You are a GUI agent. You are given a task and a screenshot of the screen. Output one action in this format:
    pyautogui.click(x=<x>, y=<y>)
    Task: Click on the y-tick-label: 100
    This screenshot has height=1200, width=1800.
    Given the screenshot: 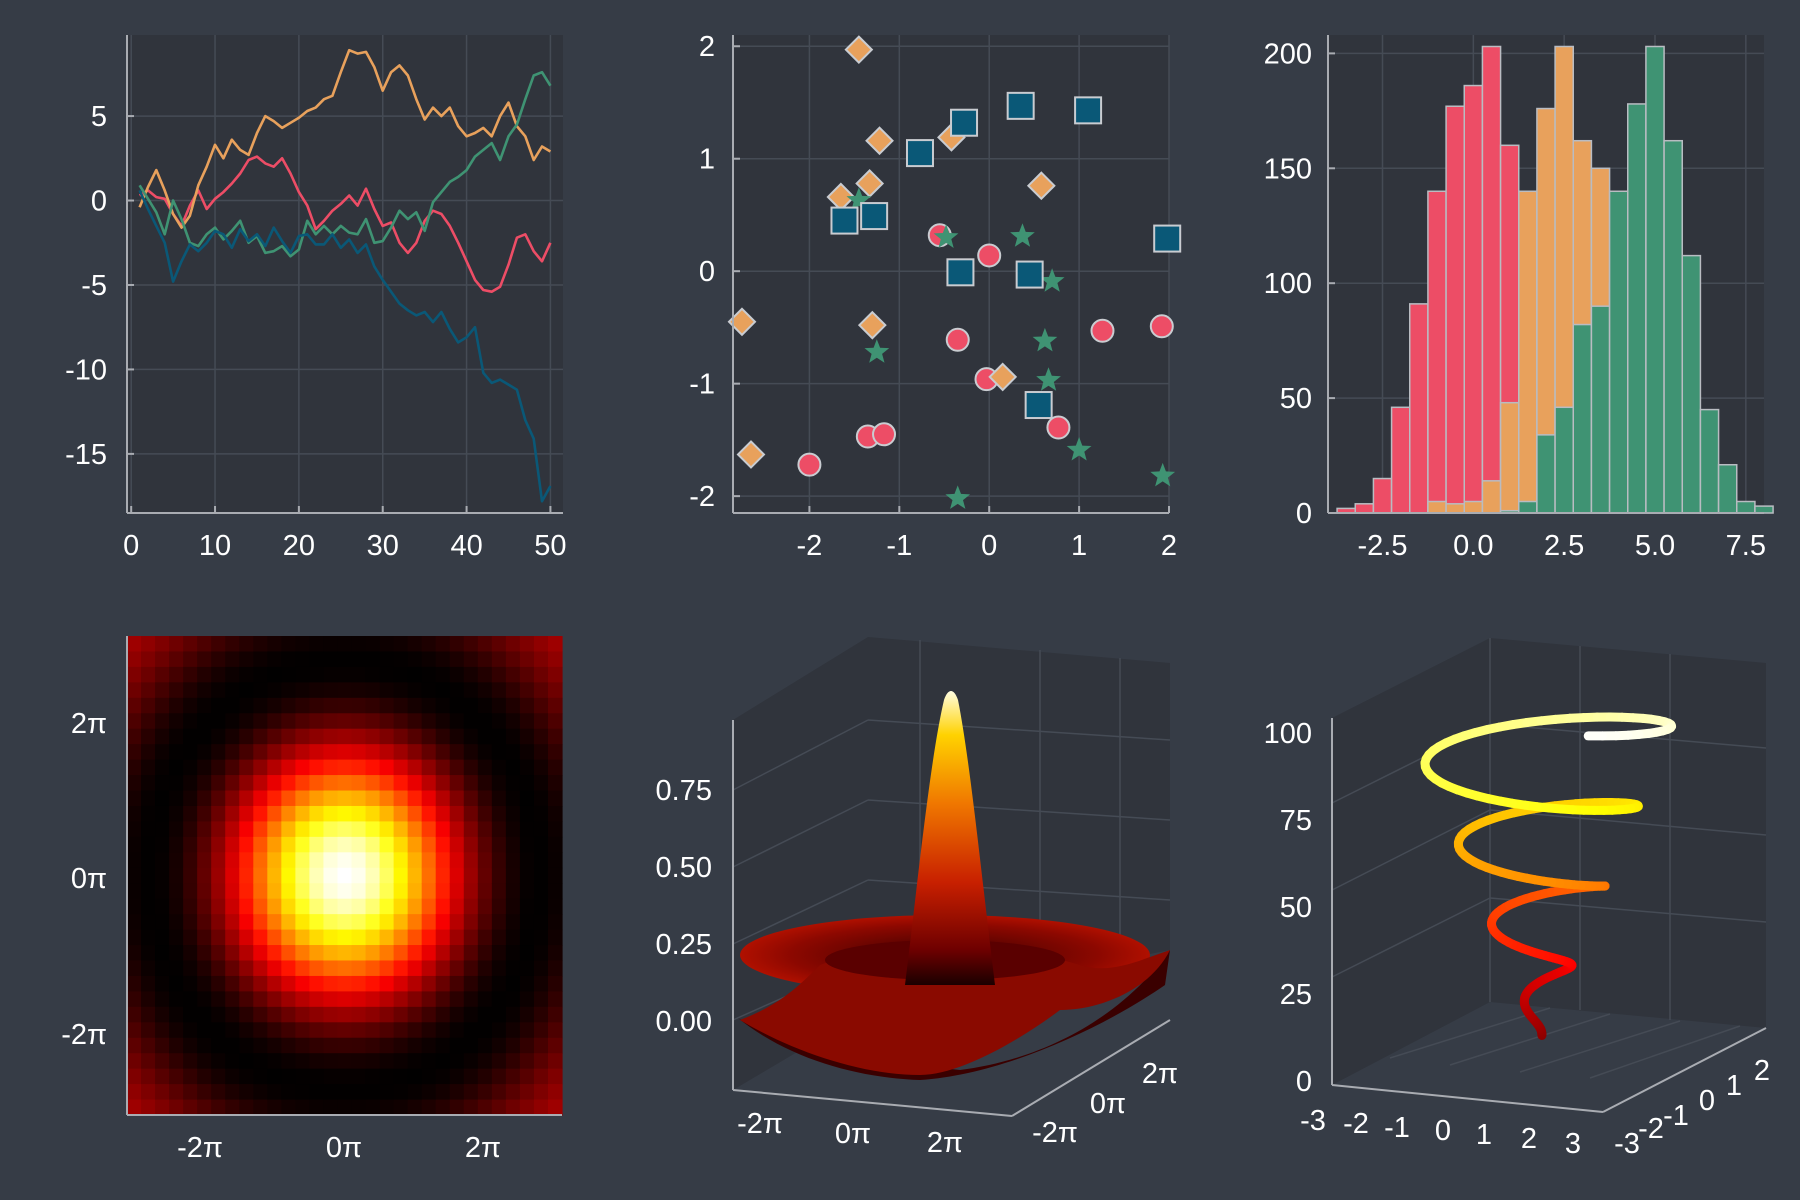 What is the action you would take?
    pyautogui.click(x=1288, y=284)
    